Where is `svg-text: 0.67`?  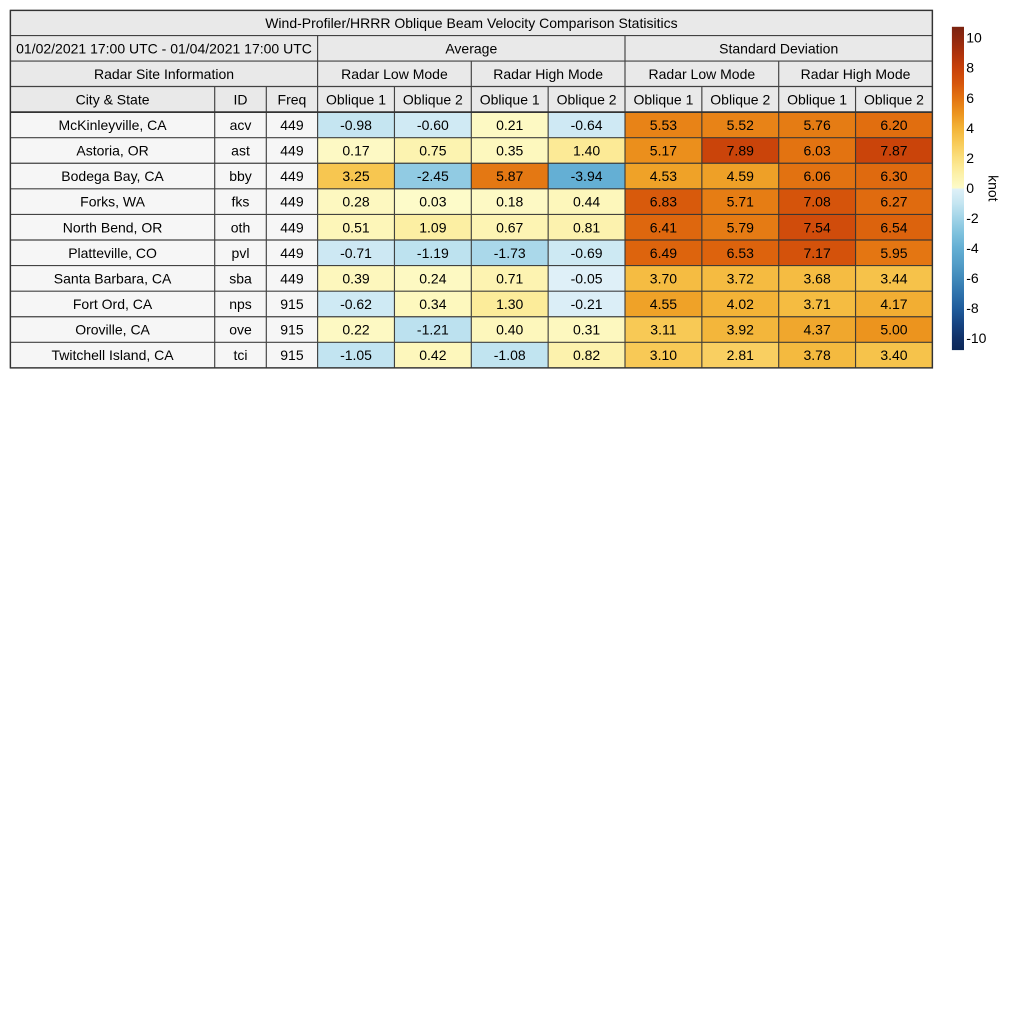
svg-text: 0.67 is located at coordinates (509, 227).